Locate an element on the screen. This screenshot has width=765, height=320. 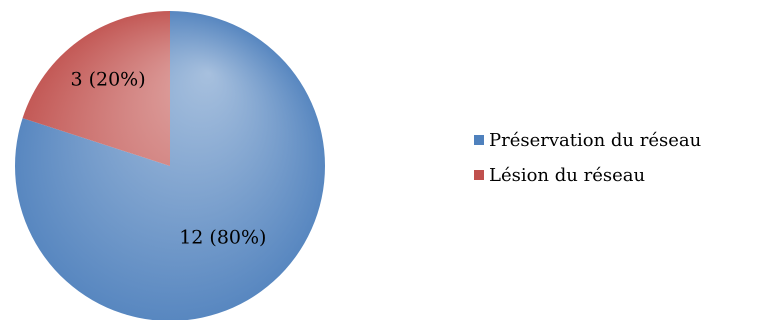
legend-item-preservation: Préservation du réseau is located at coordinates (587, 140).